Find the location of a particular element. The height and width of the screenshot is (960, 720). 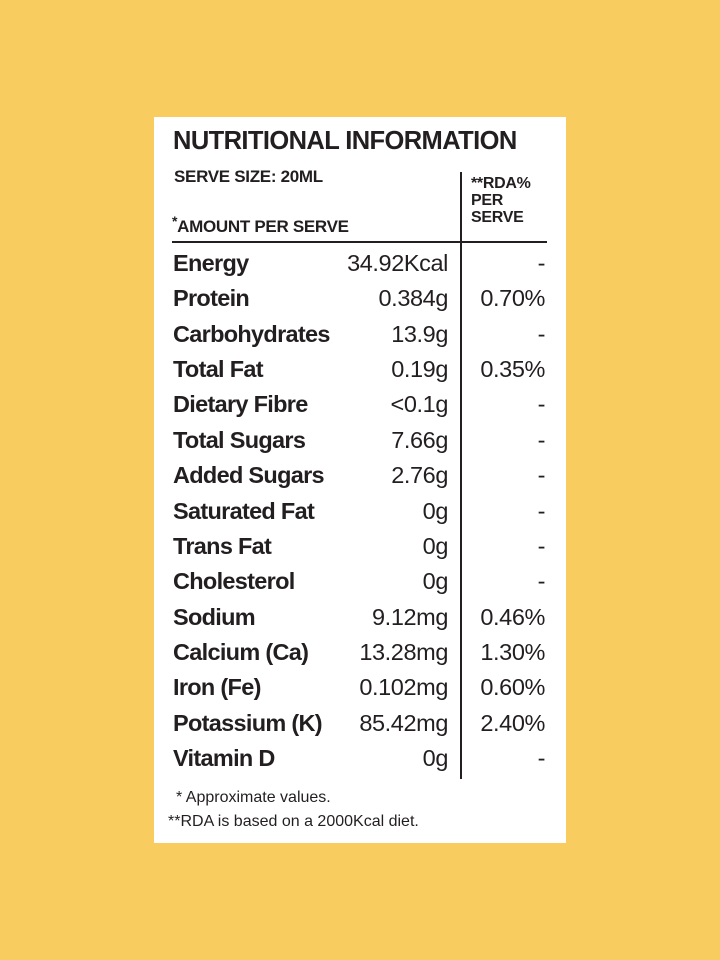

nutrient-name: Saturated Fat is located at coordinates (244, 510).